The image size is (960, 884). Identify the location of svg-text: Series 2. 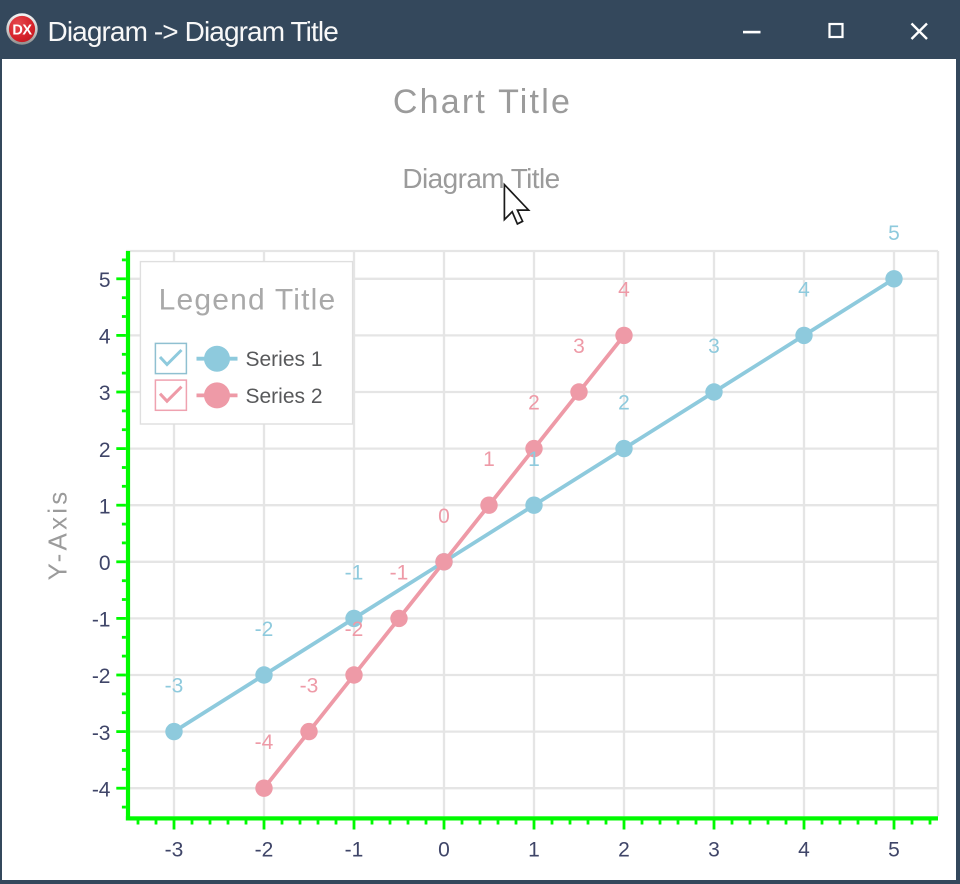
(284, 396).